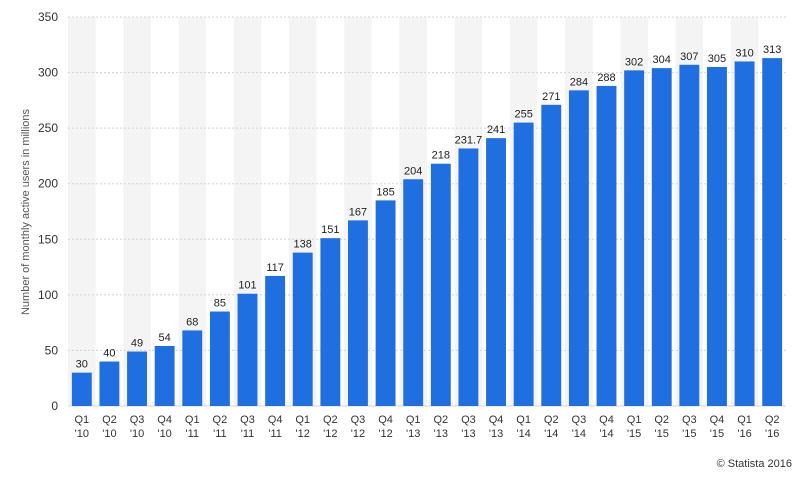 This screenshot has height=480, width=800. Describe the element at coordinates (772, 434) in the screenshot. I see `x-tick-year: '16` at that location.